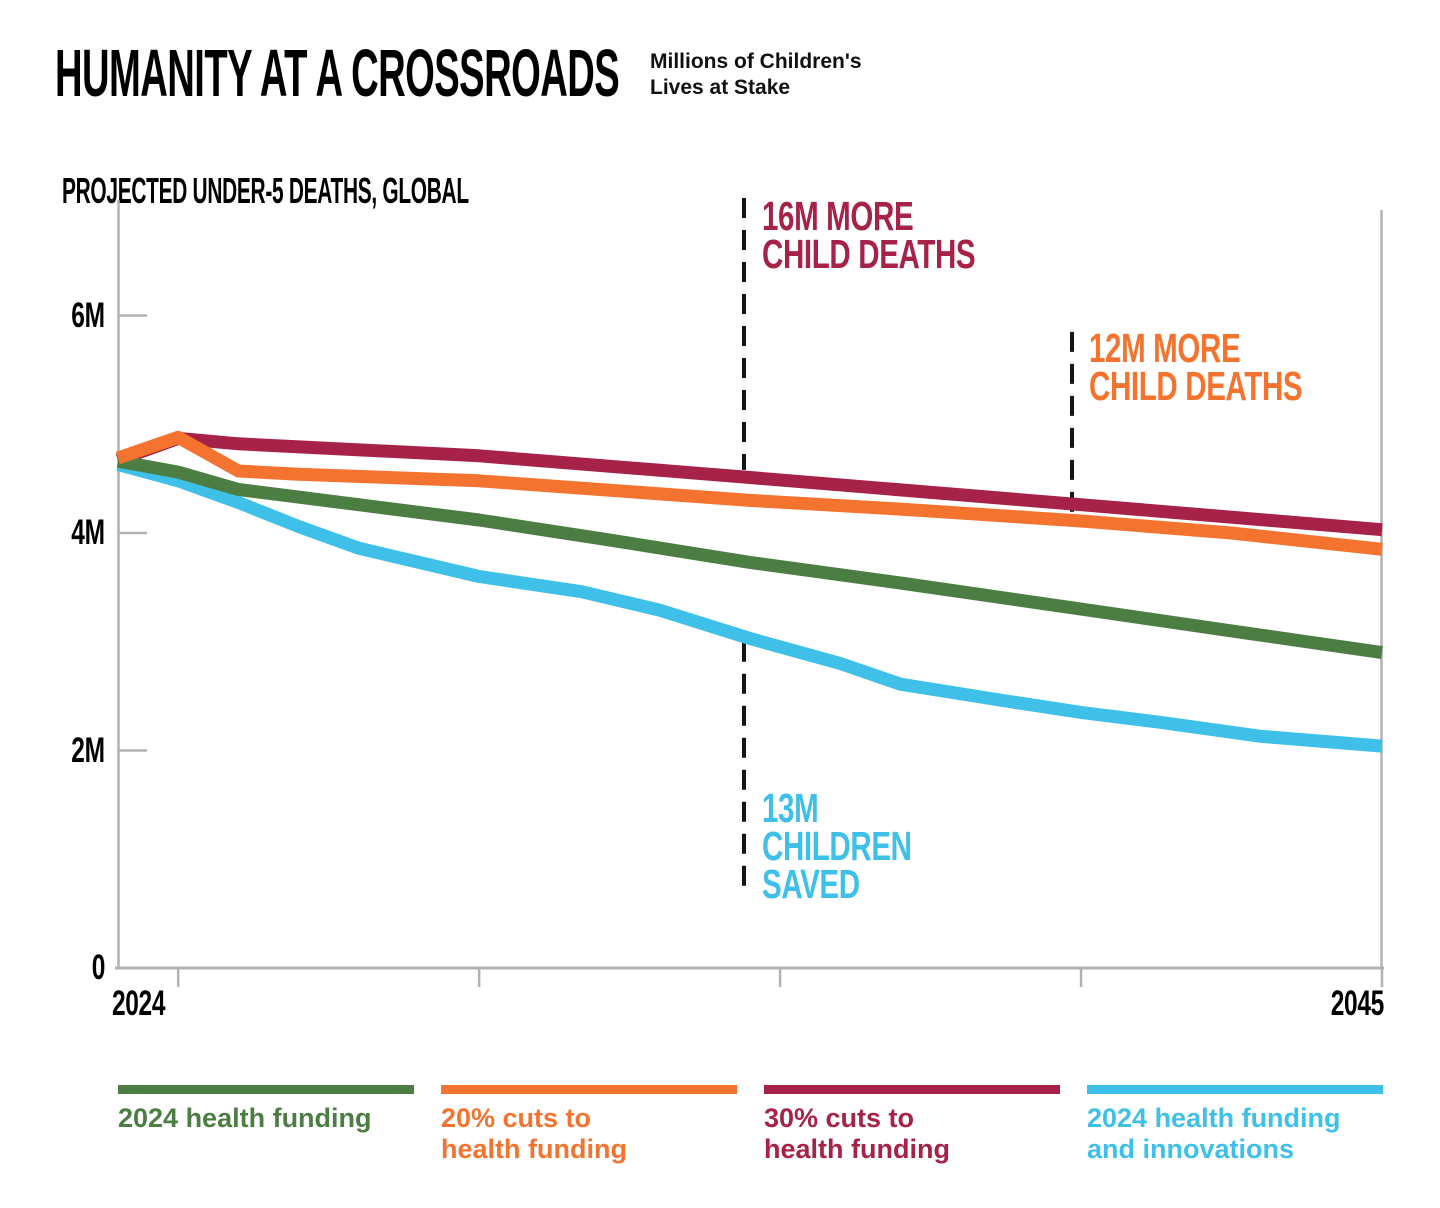 This screenshot has height=1208, width=1440. What do you see at coordinates (756, 61) in the screenshot?
I see `page-subtitle-line1: Millions of Children's` at bounding box center [756, 61].